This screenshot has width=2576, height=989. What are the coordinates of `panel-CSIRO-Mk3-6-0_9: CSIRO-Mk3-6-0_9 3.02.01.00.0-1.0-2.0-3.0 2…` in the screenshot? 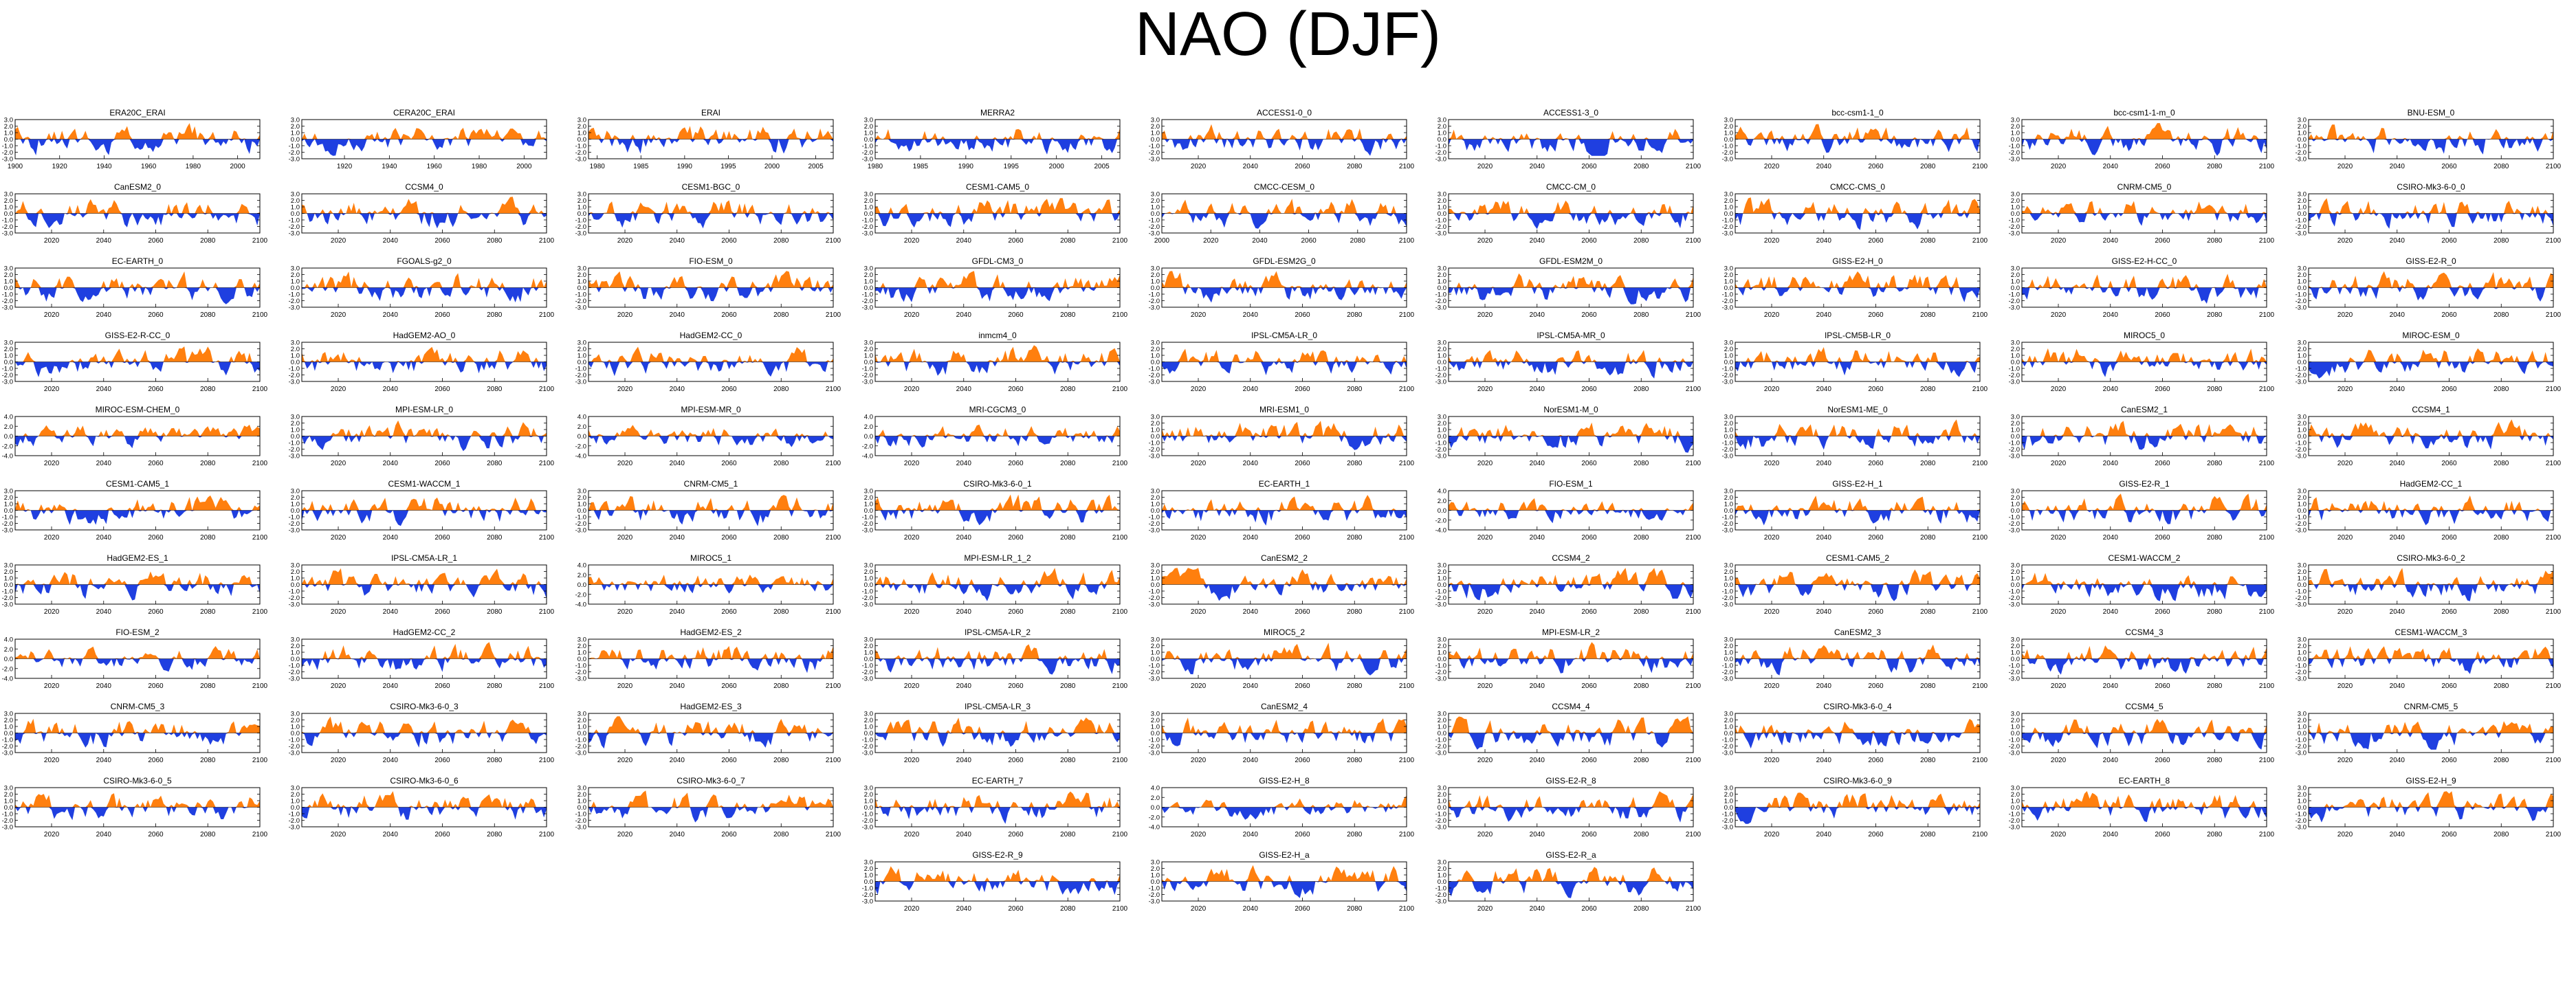 It's located at (1855, 807).